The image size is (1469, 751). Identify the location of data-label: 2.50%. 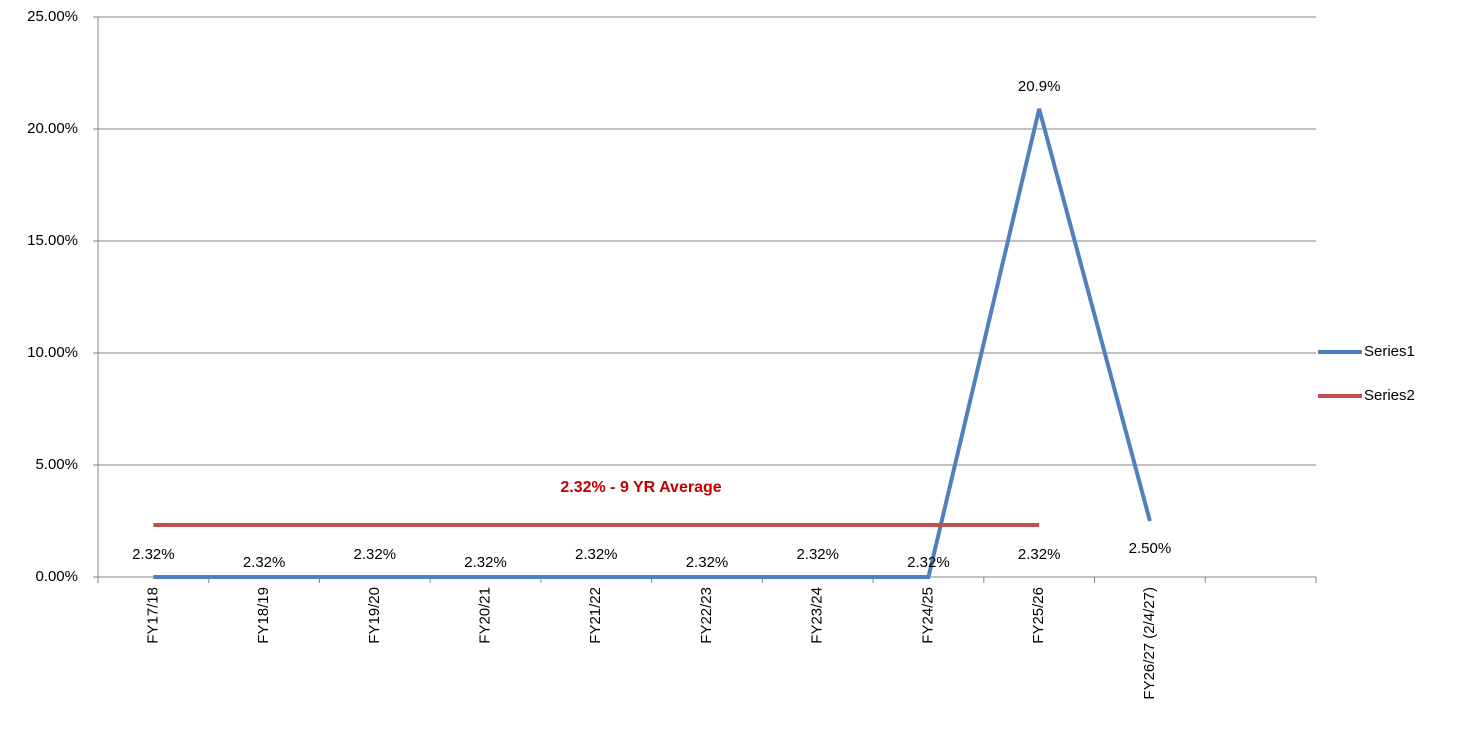
(1150, 548).